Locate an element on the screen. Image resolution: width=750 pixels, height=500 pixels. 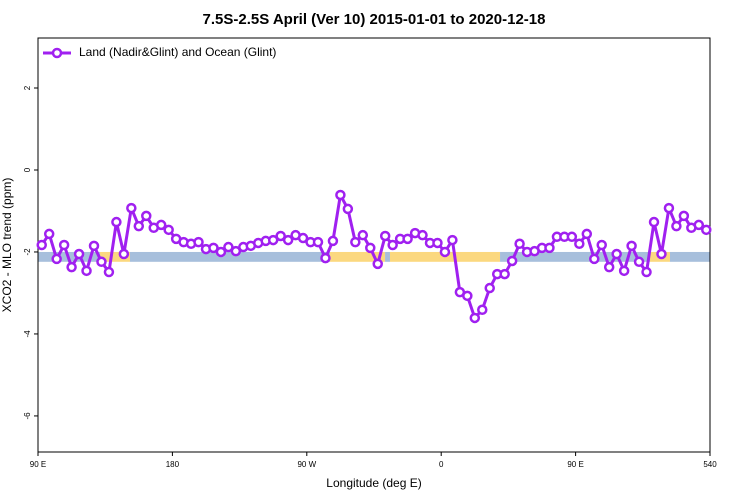
y-tick-label: 2 is located at coordinates (27, 87).